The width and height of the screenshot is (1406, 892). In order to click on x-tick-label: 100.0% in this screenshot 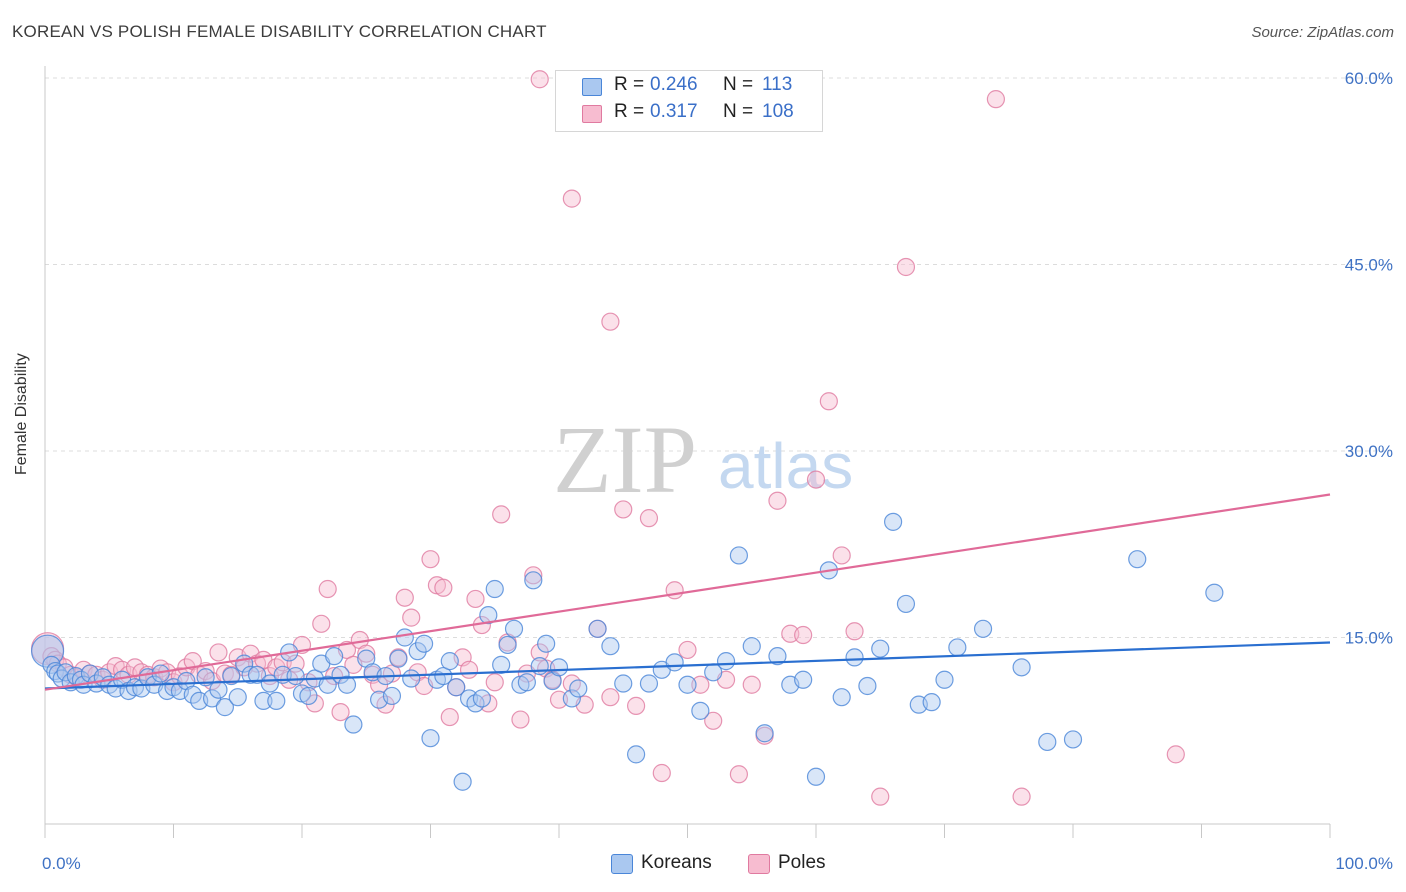, I will do `click(1364, 863)`.